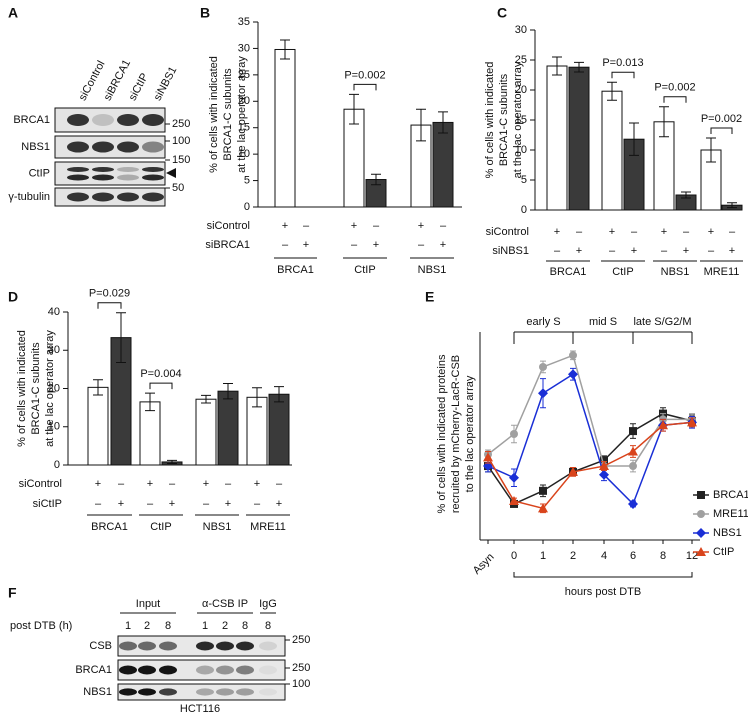 This screenshot has height=715, width=748. Describe the element at coordinates (244, 22) in the screenshot. I see `y-tick-label: 35` at that location.